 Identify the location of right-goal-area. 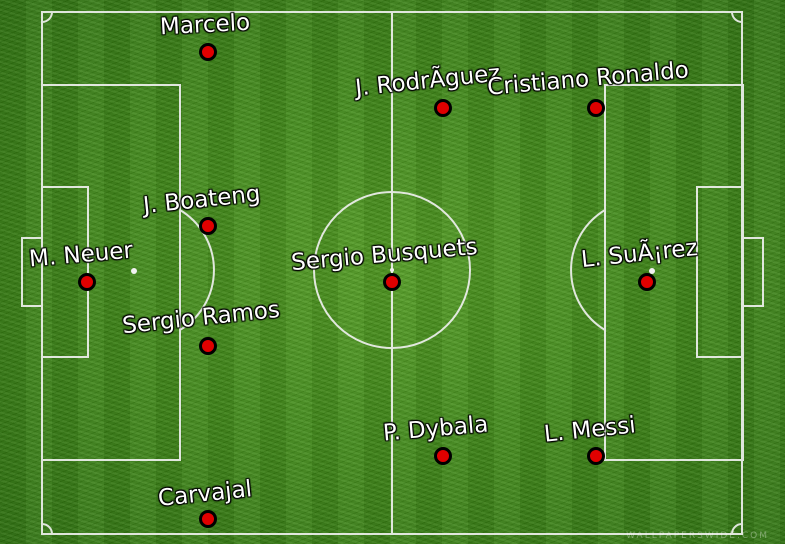
(720, 272).